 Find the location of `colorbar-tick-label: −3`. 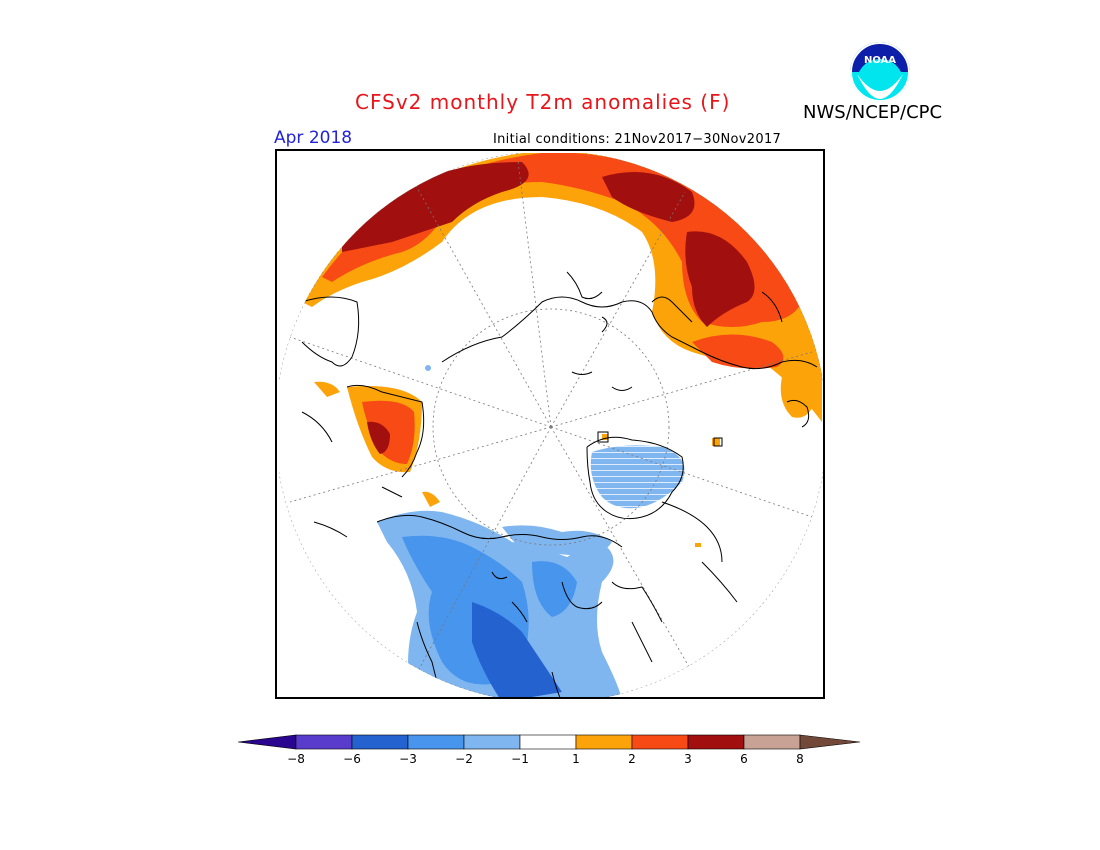

colorbar-tick-label: −3 is located at coordinates (408, 759).